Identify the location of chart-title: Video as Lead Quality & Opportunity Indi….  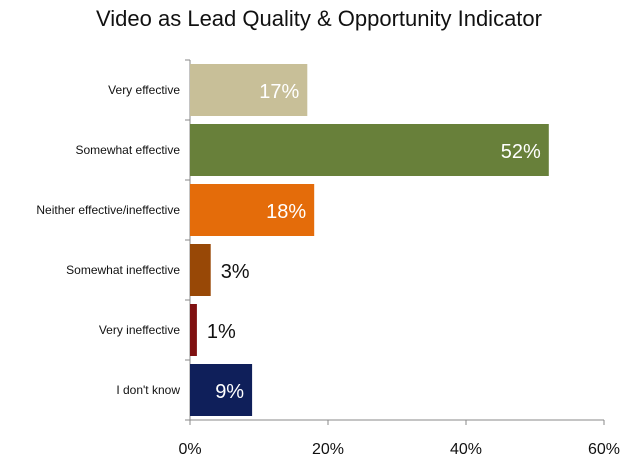
(319, 18).